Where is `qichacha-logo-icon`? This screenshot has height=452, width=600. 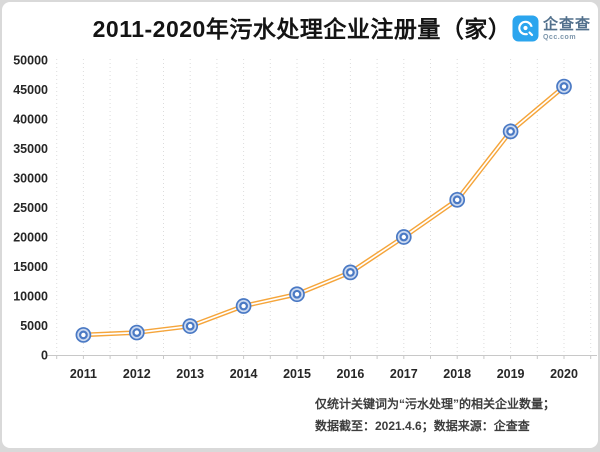
qichacha-logo-icon is located at coordinates (525, 28).